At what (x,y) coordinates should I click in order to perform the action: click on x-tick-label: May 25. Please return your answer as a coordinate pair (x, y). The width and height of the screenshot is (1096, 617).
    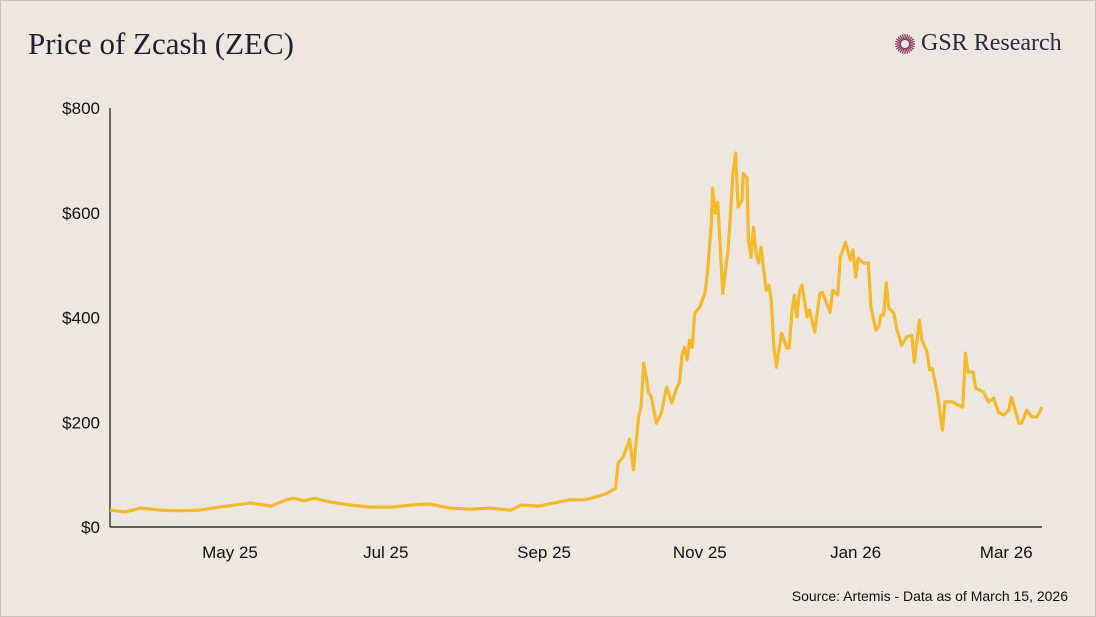
    Looking at the image, I should click on (230, 552).